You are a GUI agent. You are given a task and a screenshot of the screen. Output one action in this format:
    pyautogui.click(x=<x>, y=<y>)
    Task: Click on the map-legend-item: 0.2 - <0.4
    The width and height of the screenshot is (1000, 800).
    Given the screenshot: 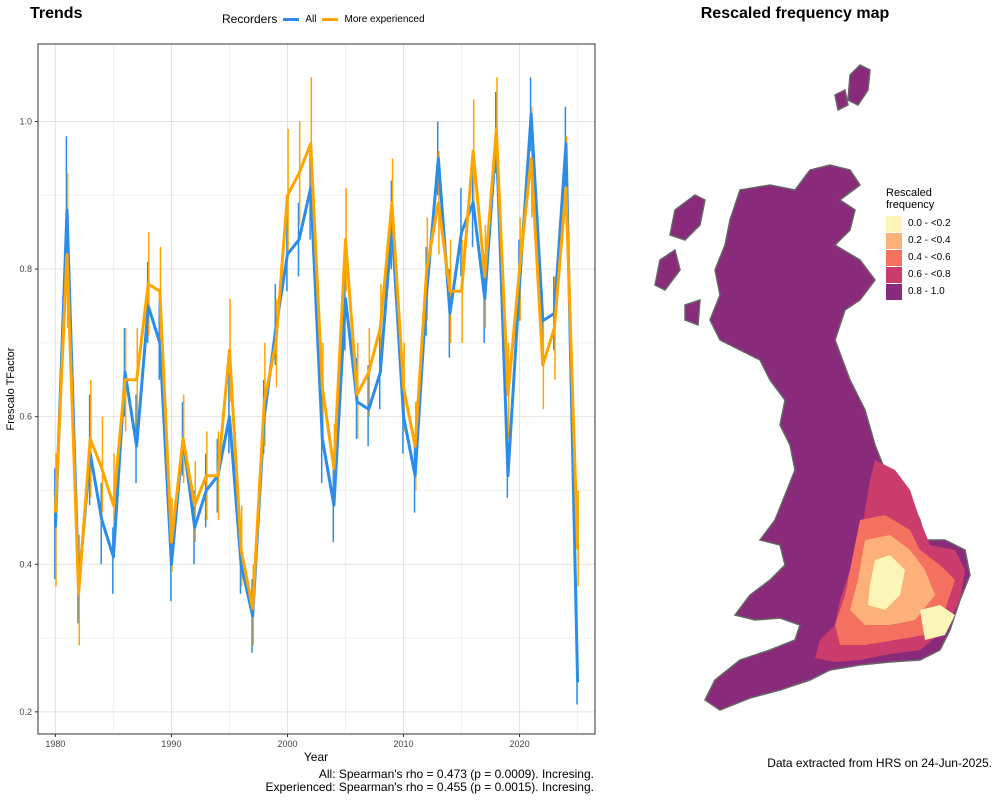 What is the action you would take?
    pyautogui.click(x=918, y=240)
    